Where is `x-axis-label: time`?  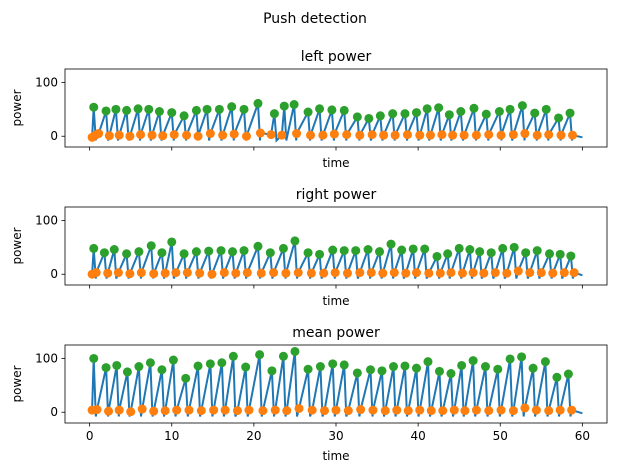
x-axis-label: time is located at coordinates (335, 163).